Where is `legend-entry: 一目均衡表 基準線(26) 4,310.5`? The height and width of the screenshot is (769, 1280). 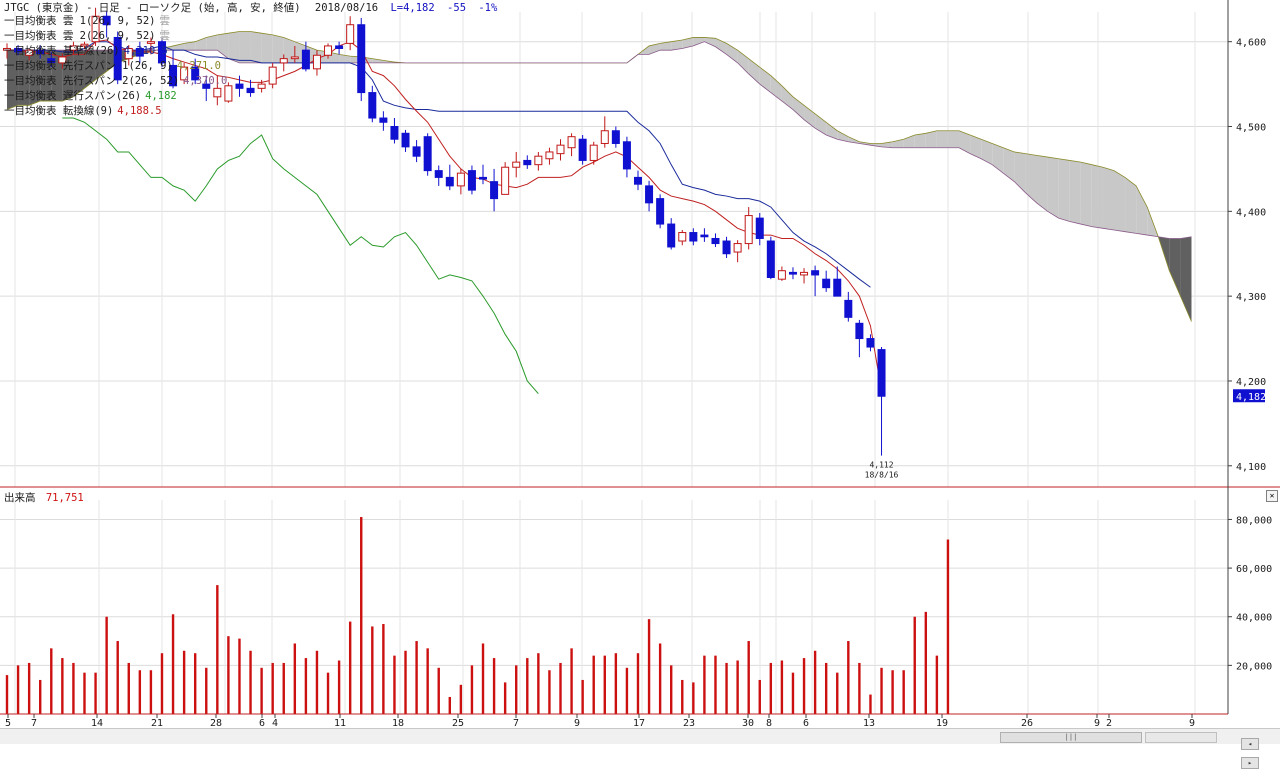
legend-entry: 一目均衡表 基準線(26) 4,310.5 is located at coordinates (86, 51).